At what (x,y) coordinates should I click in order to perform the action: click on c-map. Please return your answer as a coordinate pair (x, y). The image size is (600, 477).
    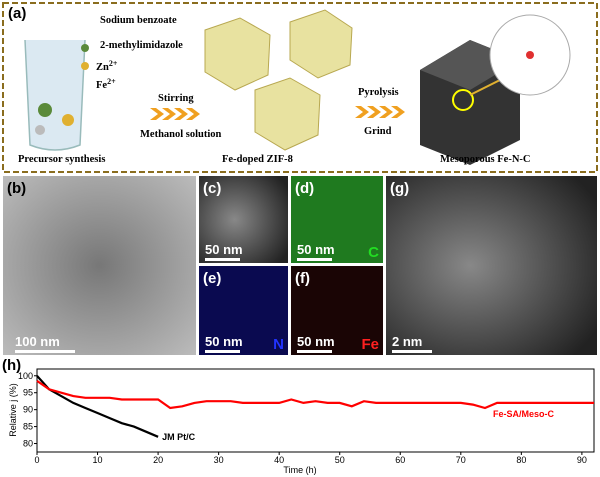
    Looking at the image, I should click on (337, 219).